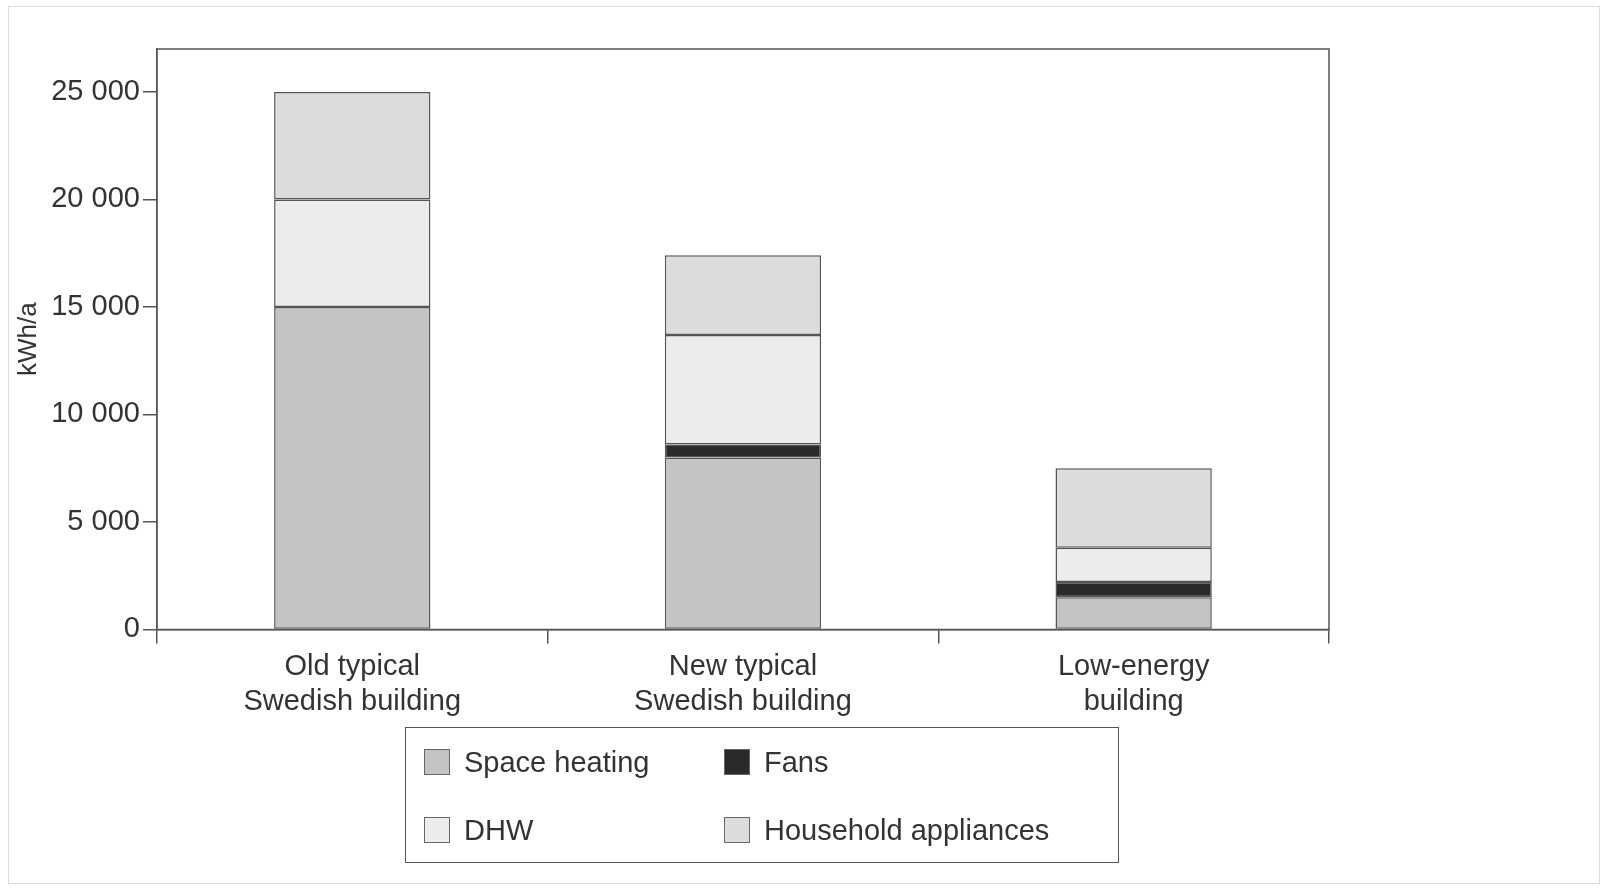 Image resolution: width=1608 pixels, height=889 pixels. I want to click on x-tick-label: Old typical Swedish building, so click(352, 682).